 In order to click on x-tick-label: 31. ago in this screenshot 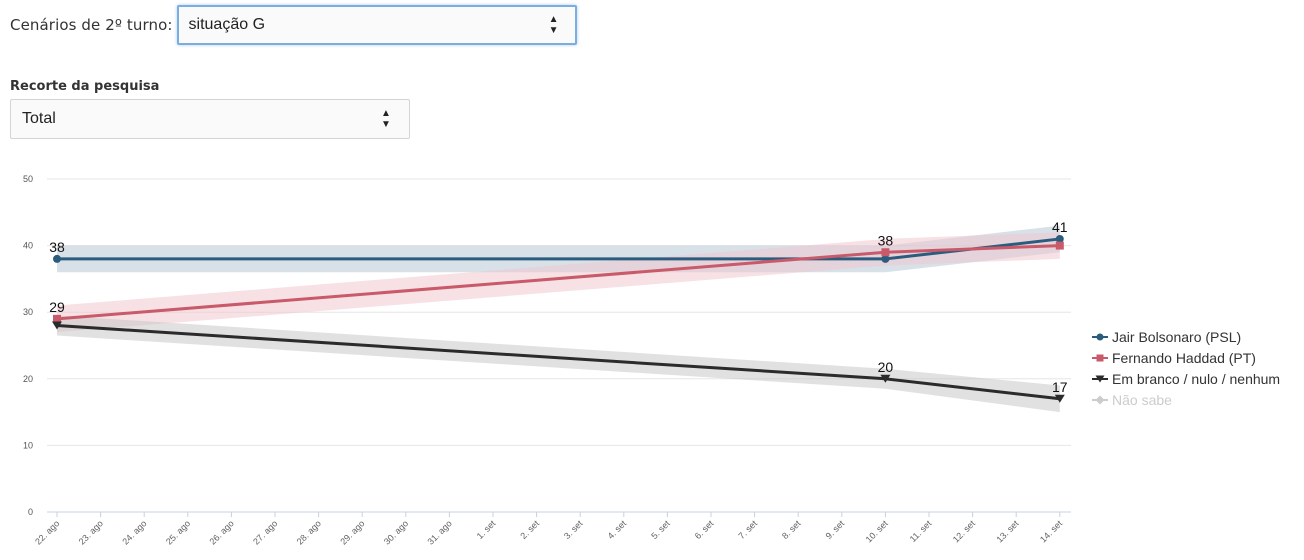, I will do `click(440, 532)`.